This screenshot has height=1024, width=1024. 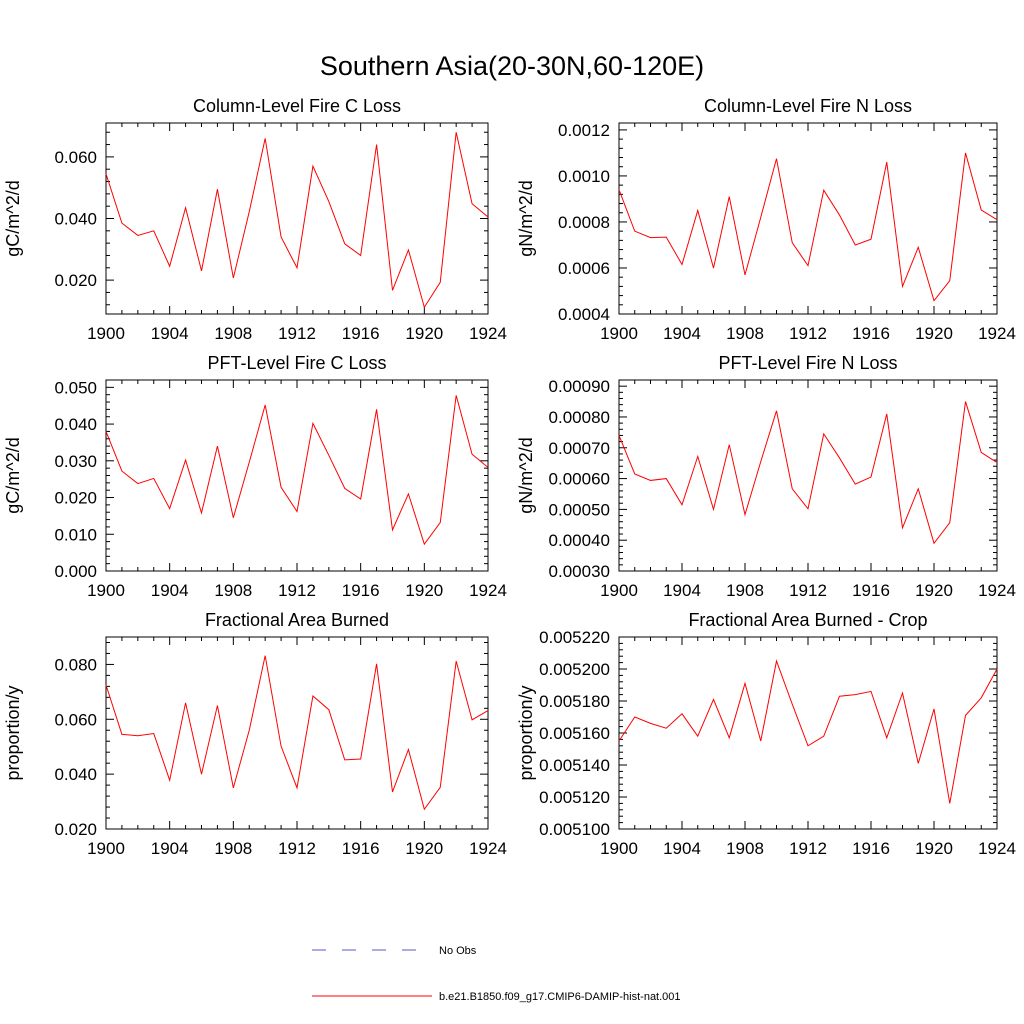 I want to click on y-tick-label: 0.030, so click(x=75, y=461).